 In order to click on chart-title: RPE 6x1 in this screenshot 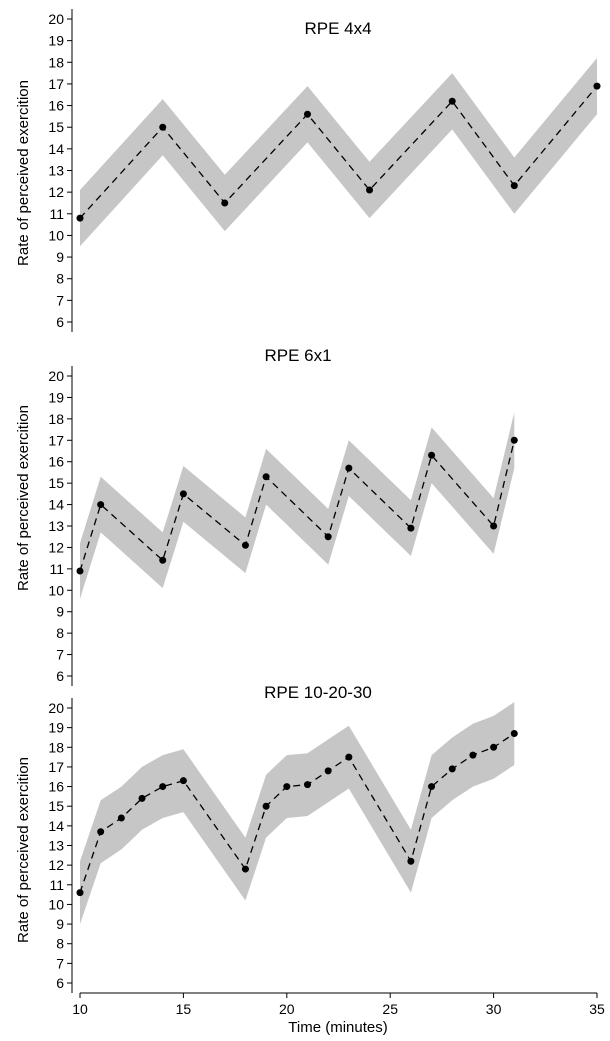, I will do `click(297, 355)`.